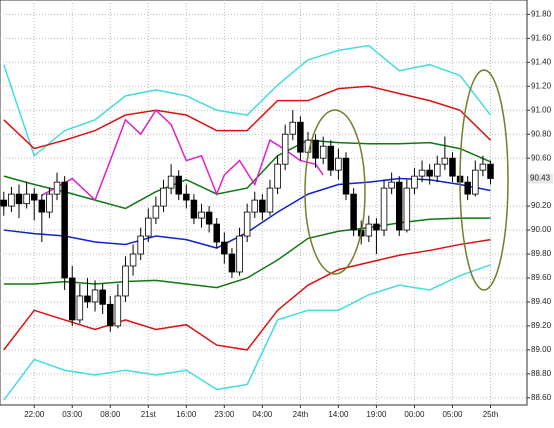  What do you see at coordinates (541, 37) in the screenshot?
I see `y-tick-label: 91.60` at bounding box center [541, 37].